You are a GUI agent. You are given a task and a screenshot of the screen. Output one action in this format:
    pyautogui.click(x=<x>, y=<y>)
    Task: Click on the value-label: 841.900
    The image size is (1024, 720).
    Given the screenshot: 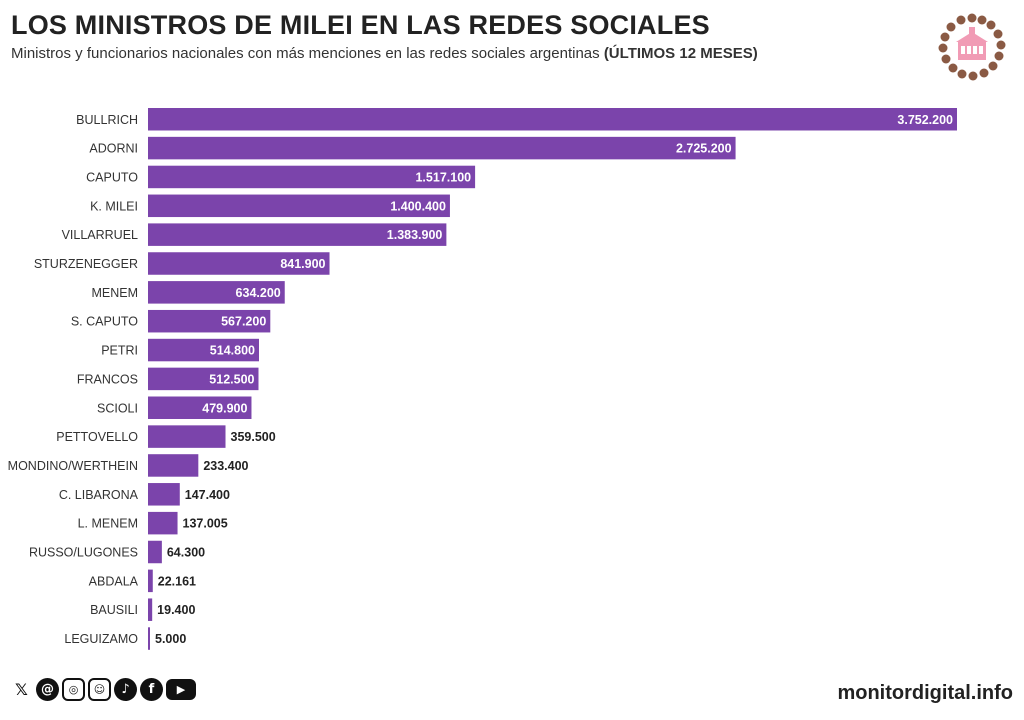 What is the action you would take?
    pyautogui.click(x=302, y=264)
    